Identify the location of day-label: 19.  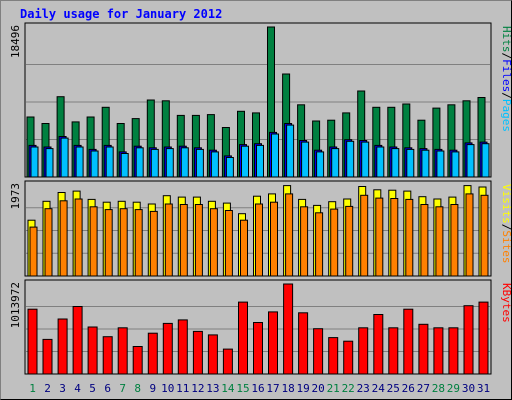
(302, 388).